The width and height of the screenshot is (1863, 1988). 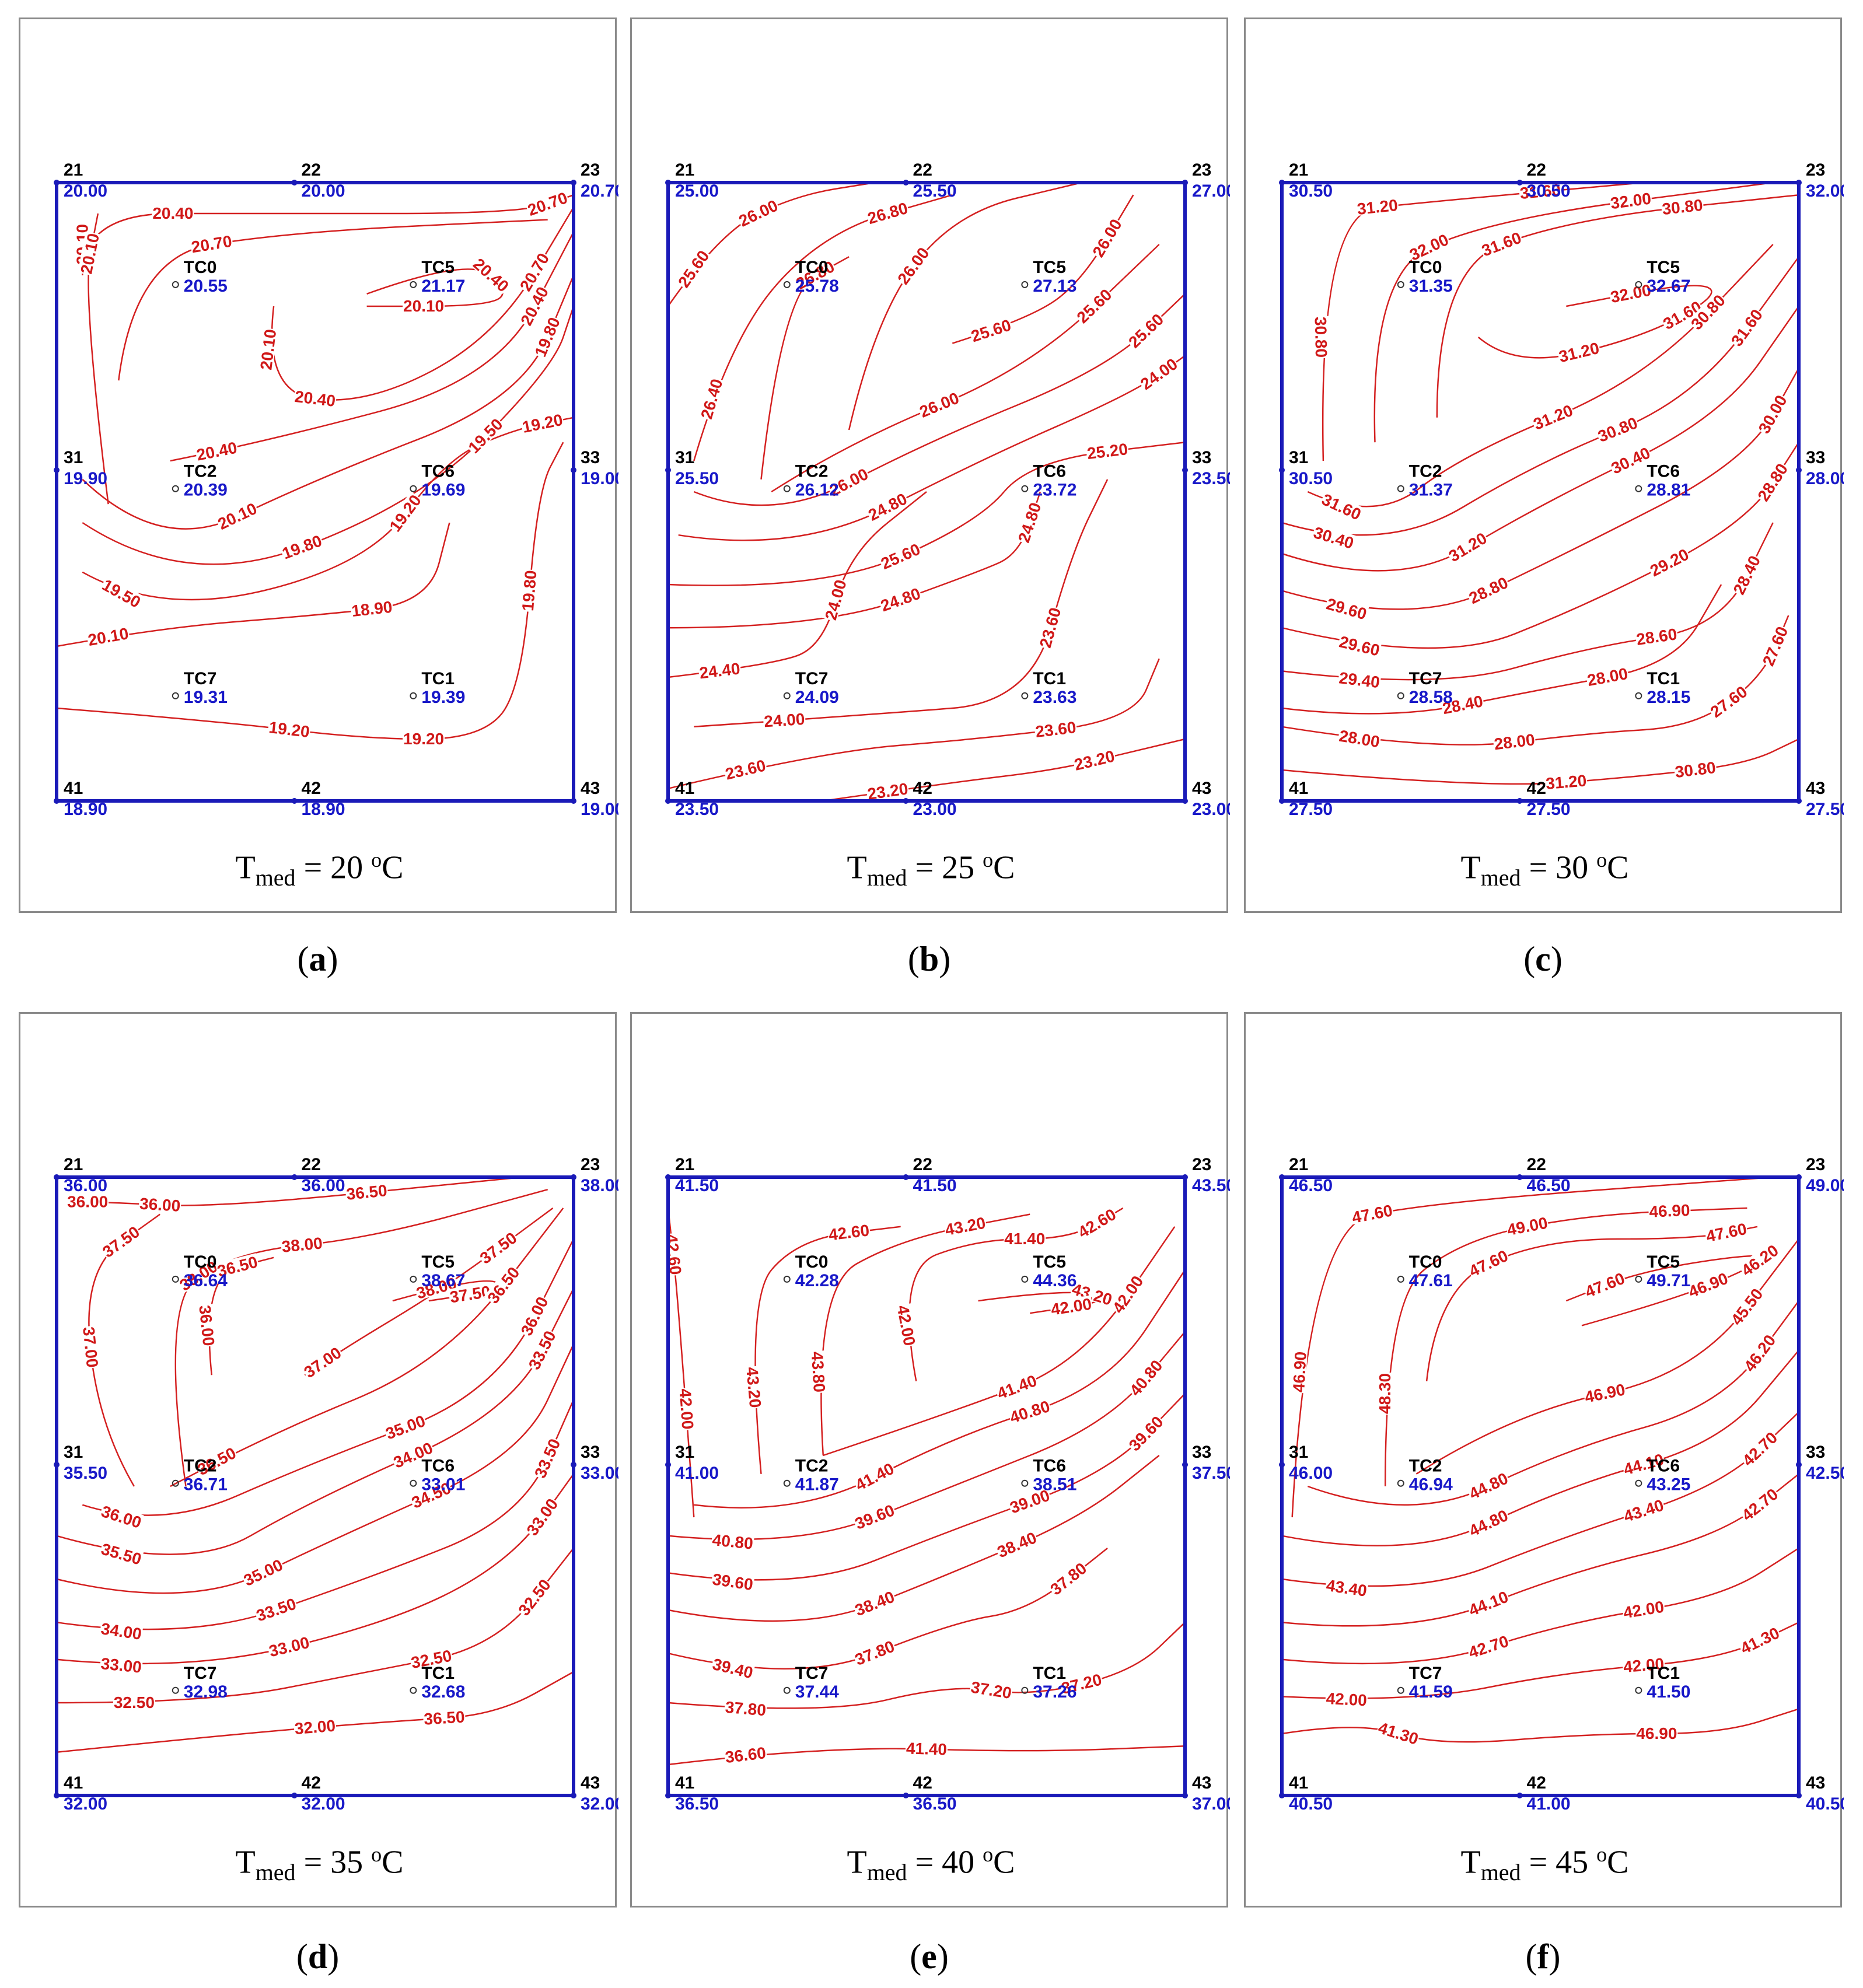 I want to click on contour-label: 20.70, so click(x=211, y=244).